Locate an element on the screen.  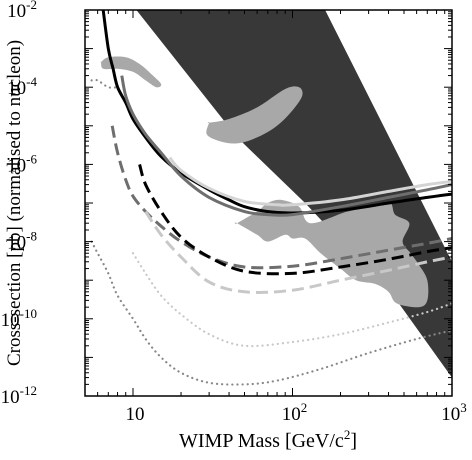
y-tick-label-exp: -4 is located at coordinates (31, 81).